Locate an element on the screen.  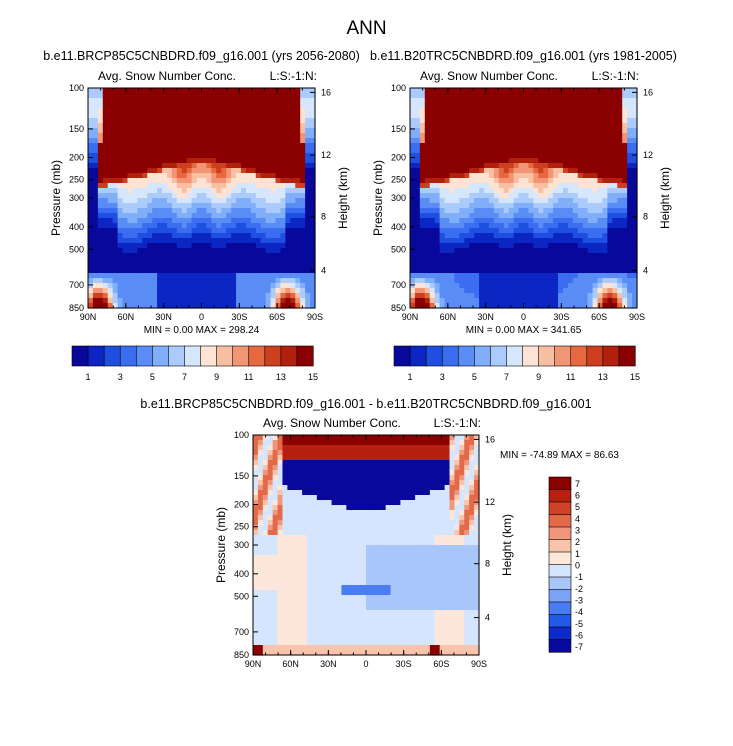
colorbar-label: 15 is located at coordinates (635, 377).